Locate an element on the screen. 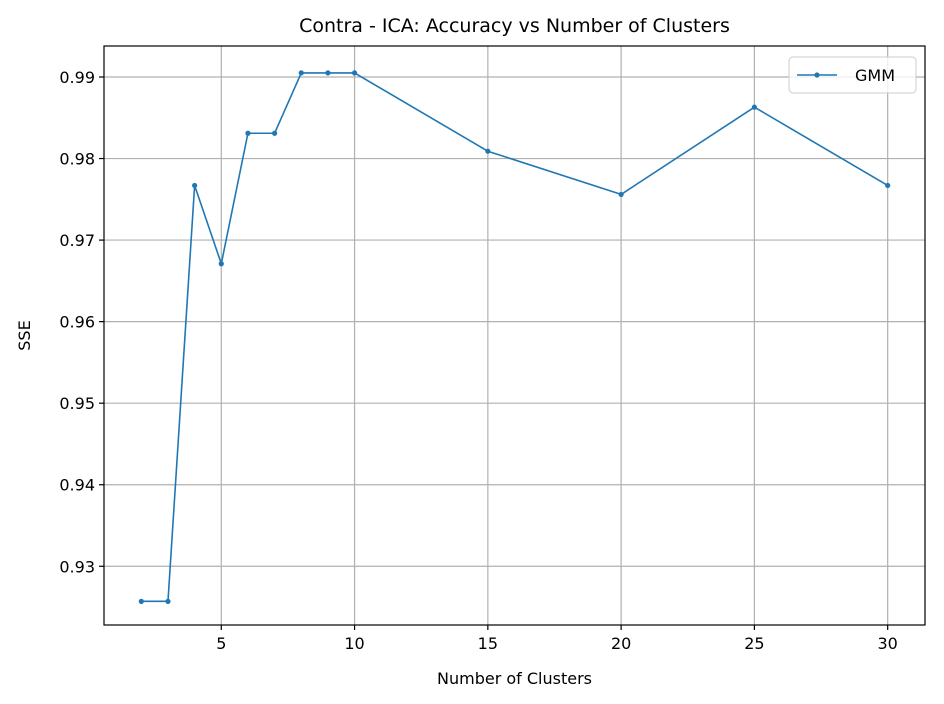  x-tick-label: 5 is located at coordinates (221, 643).